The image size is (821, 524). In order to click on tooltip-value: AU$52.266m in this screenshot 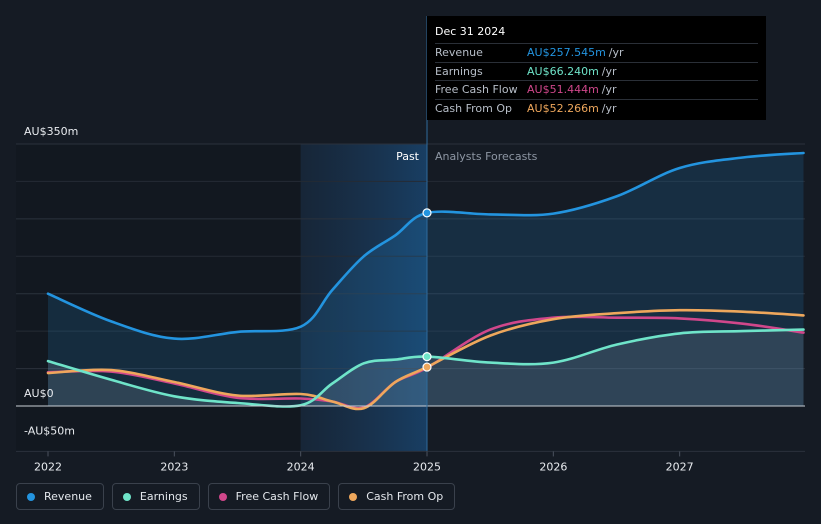, I will do `click(563, 108)`.